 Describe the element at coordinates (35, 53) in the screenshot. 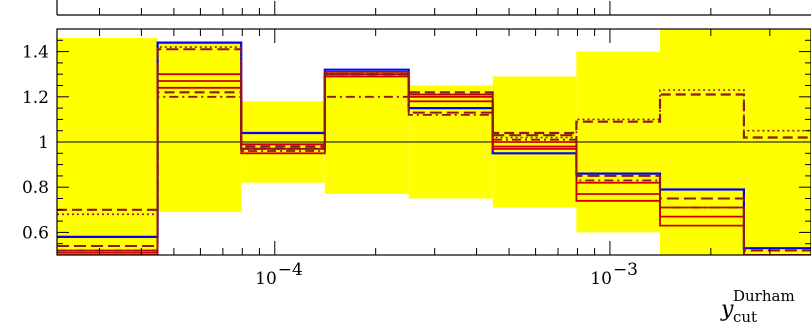

I see `y-tick-label: 1.4` at that location.